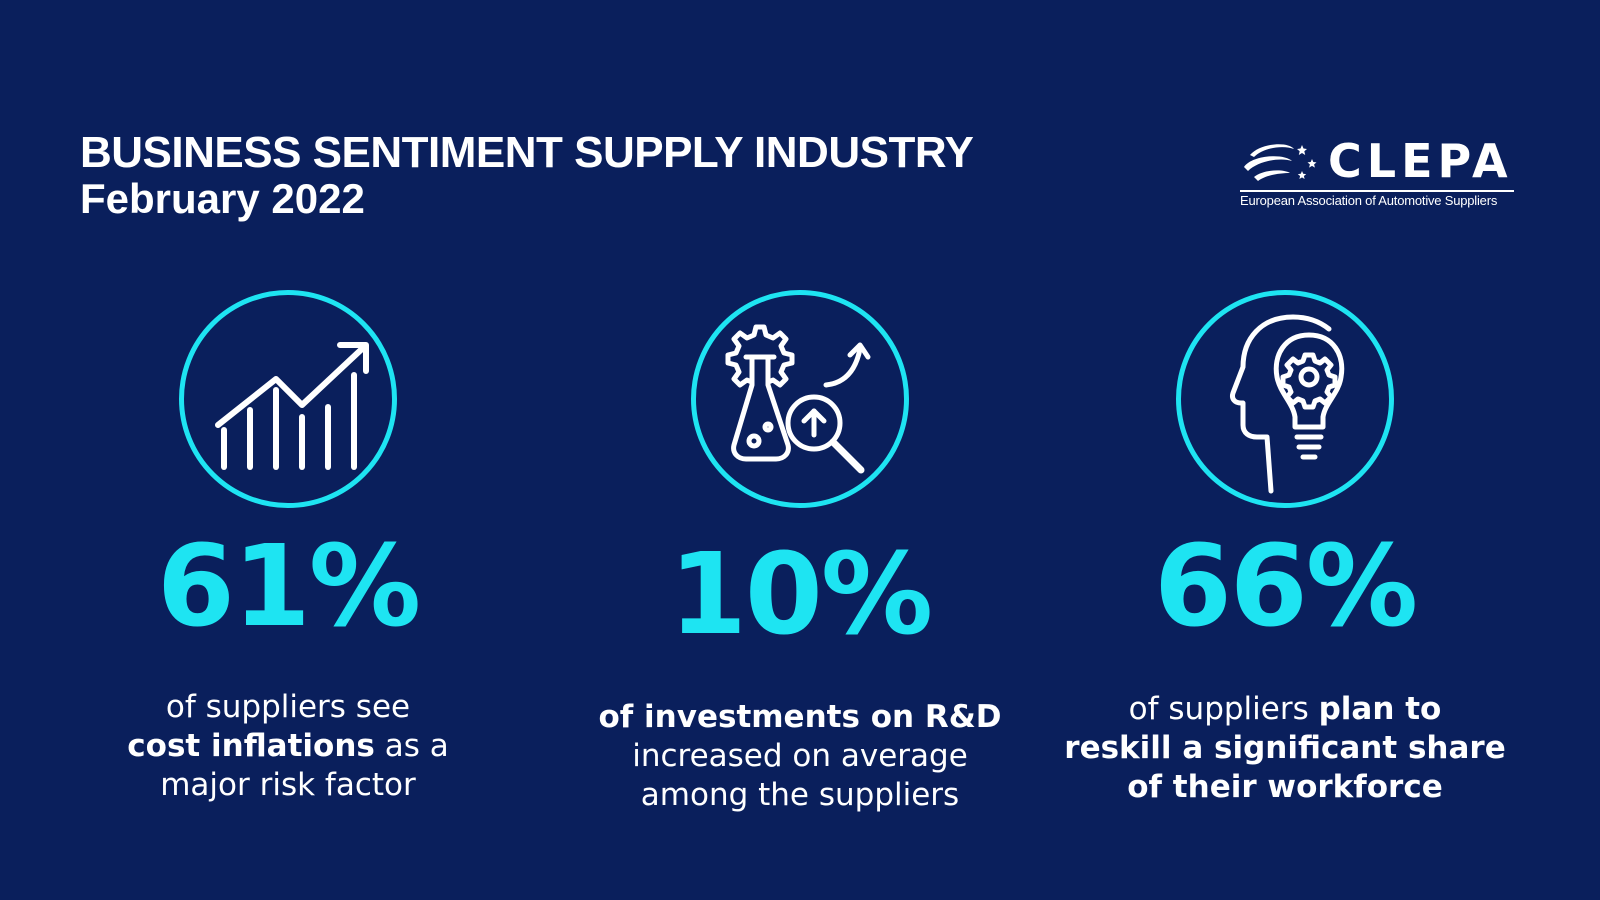 This screenshot has width=1600, height=900. Describe the element at coordinates (292, 406) in the screenshot. I see `rising-bar-chart-icon` at that location.